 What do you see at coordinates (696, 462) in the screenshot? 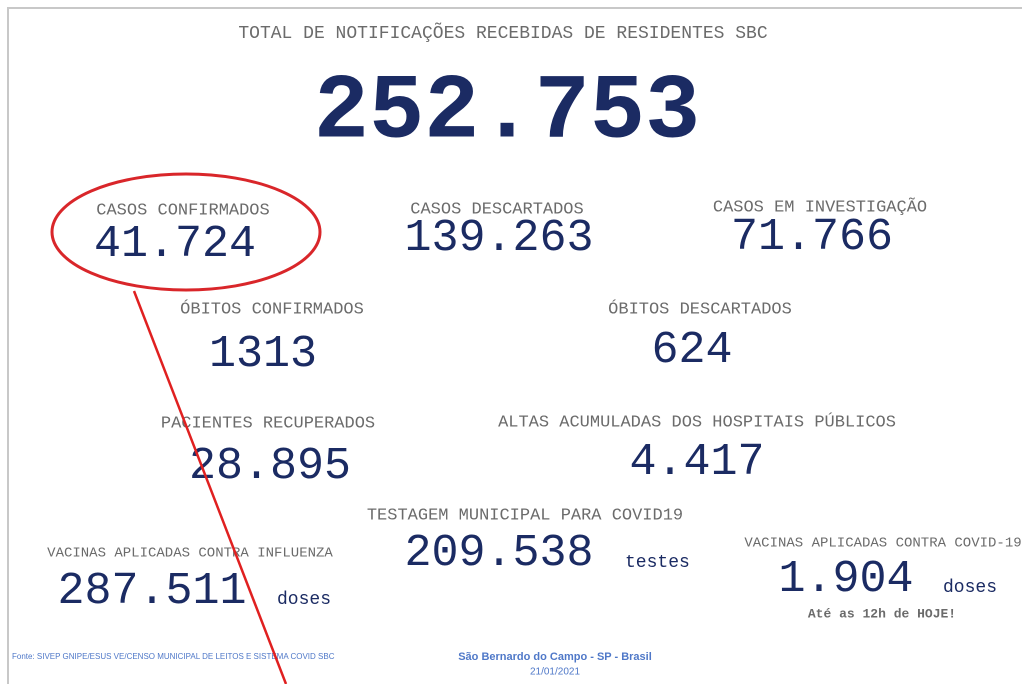
I see `stat-value: 4.417` at bounding box center [696, 462].